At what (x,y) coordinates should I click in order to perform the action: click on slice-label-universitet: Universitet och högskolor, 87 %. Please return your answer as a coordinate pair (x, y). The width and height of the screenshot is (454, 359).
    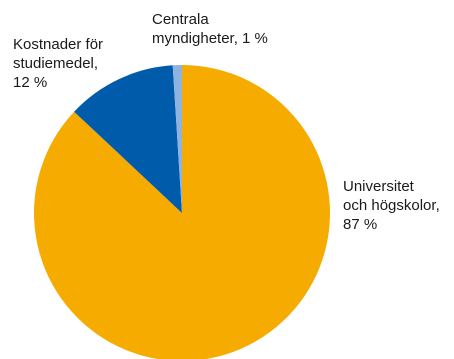
    Looking at the image, I should click on (391, 205).